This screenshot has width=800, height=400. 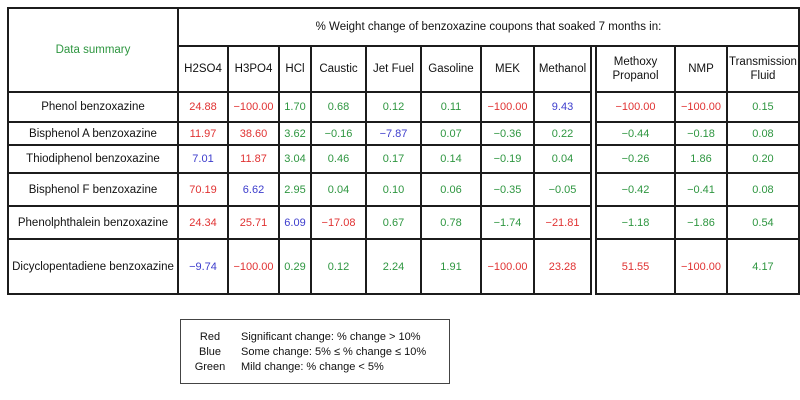 What do you see at coordinates (763, 189) in the screenshot?
I see `value-cell-bisphenol-f-benzoxazine-transmission-fluid: 0.08` at bounding box center [763, 189].